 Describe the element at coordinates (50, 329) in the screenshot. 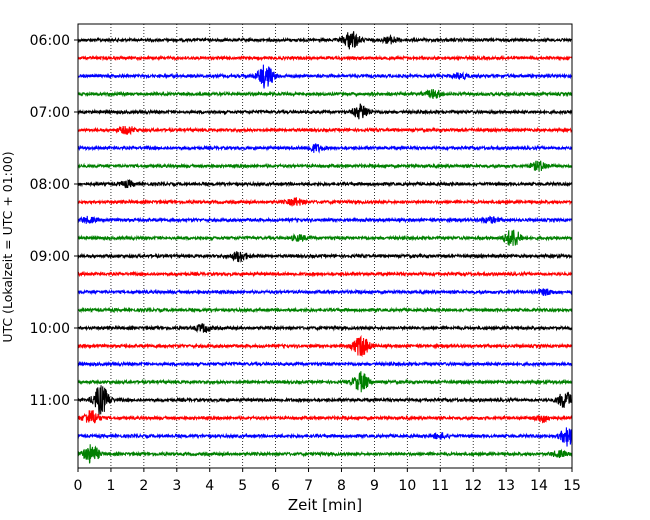

I see `y-tick-label: 10:00` at that location.